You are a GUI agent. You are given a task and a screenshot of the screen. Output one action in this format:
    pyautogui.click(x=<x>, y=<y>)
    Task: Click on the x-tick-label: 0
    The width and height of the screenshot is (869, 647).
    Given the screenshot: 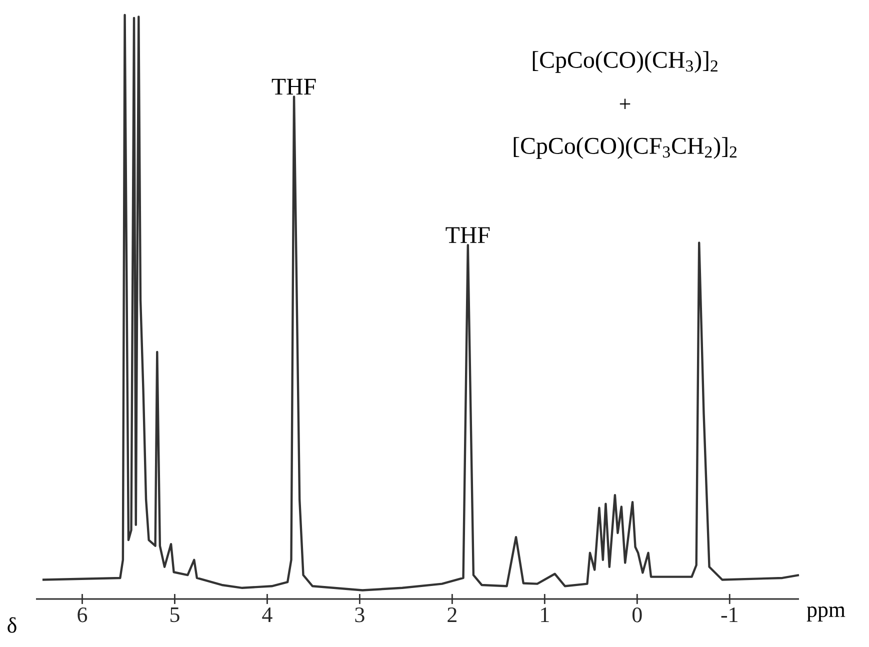 What is the action you would take?
    pyautogui.click(x=637, y=615)
    